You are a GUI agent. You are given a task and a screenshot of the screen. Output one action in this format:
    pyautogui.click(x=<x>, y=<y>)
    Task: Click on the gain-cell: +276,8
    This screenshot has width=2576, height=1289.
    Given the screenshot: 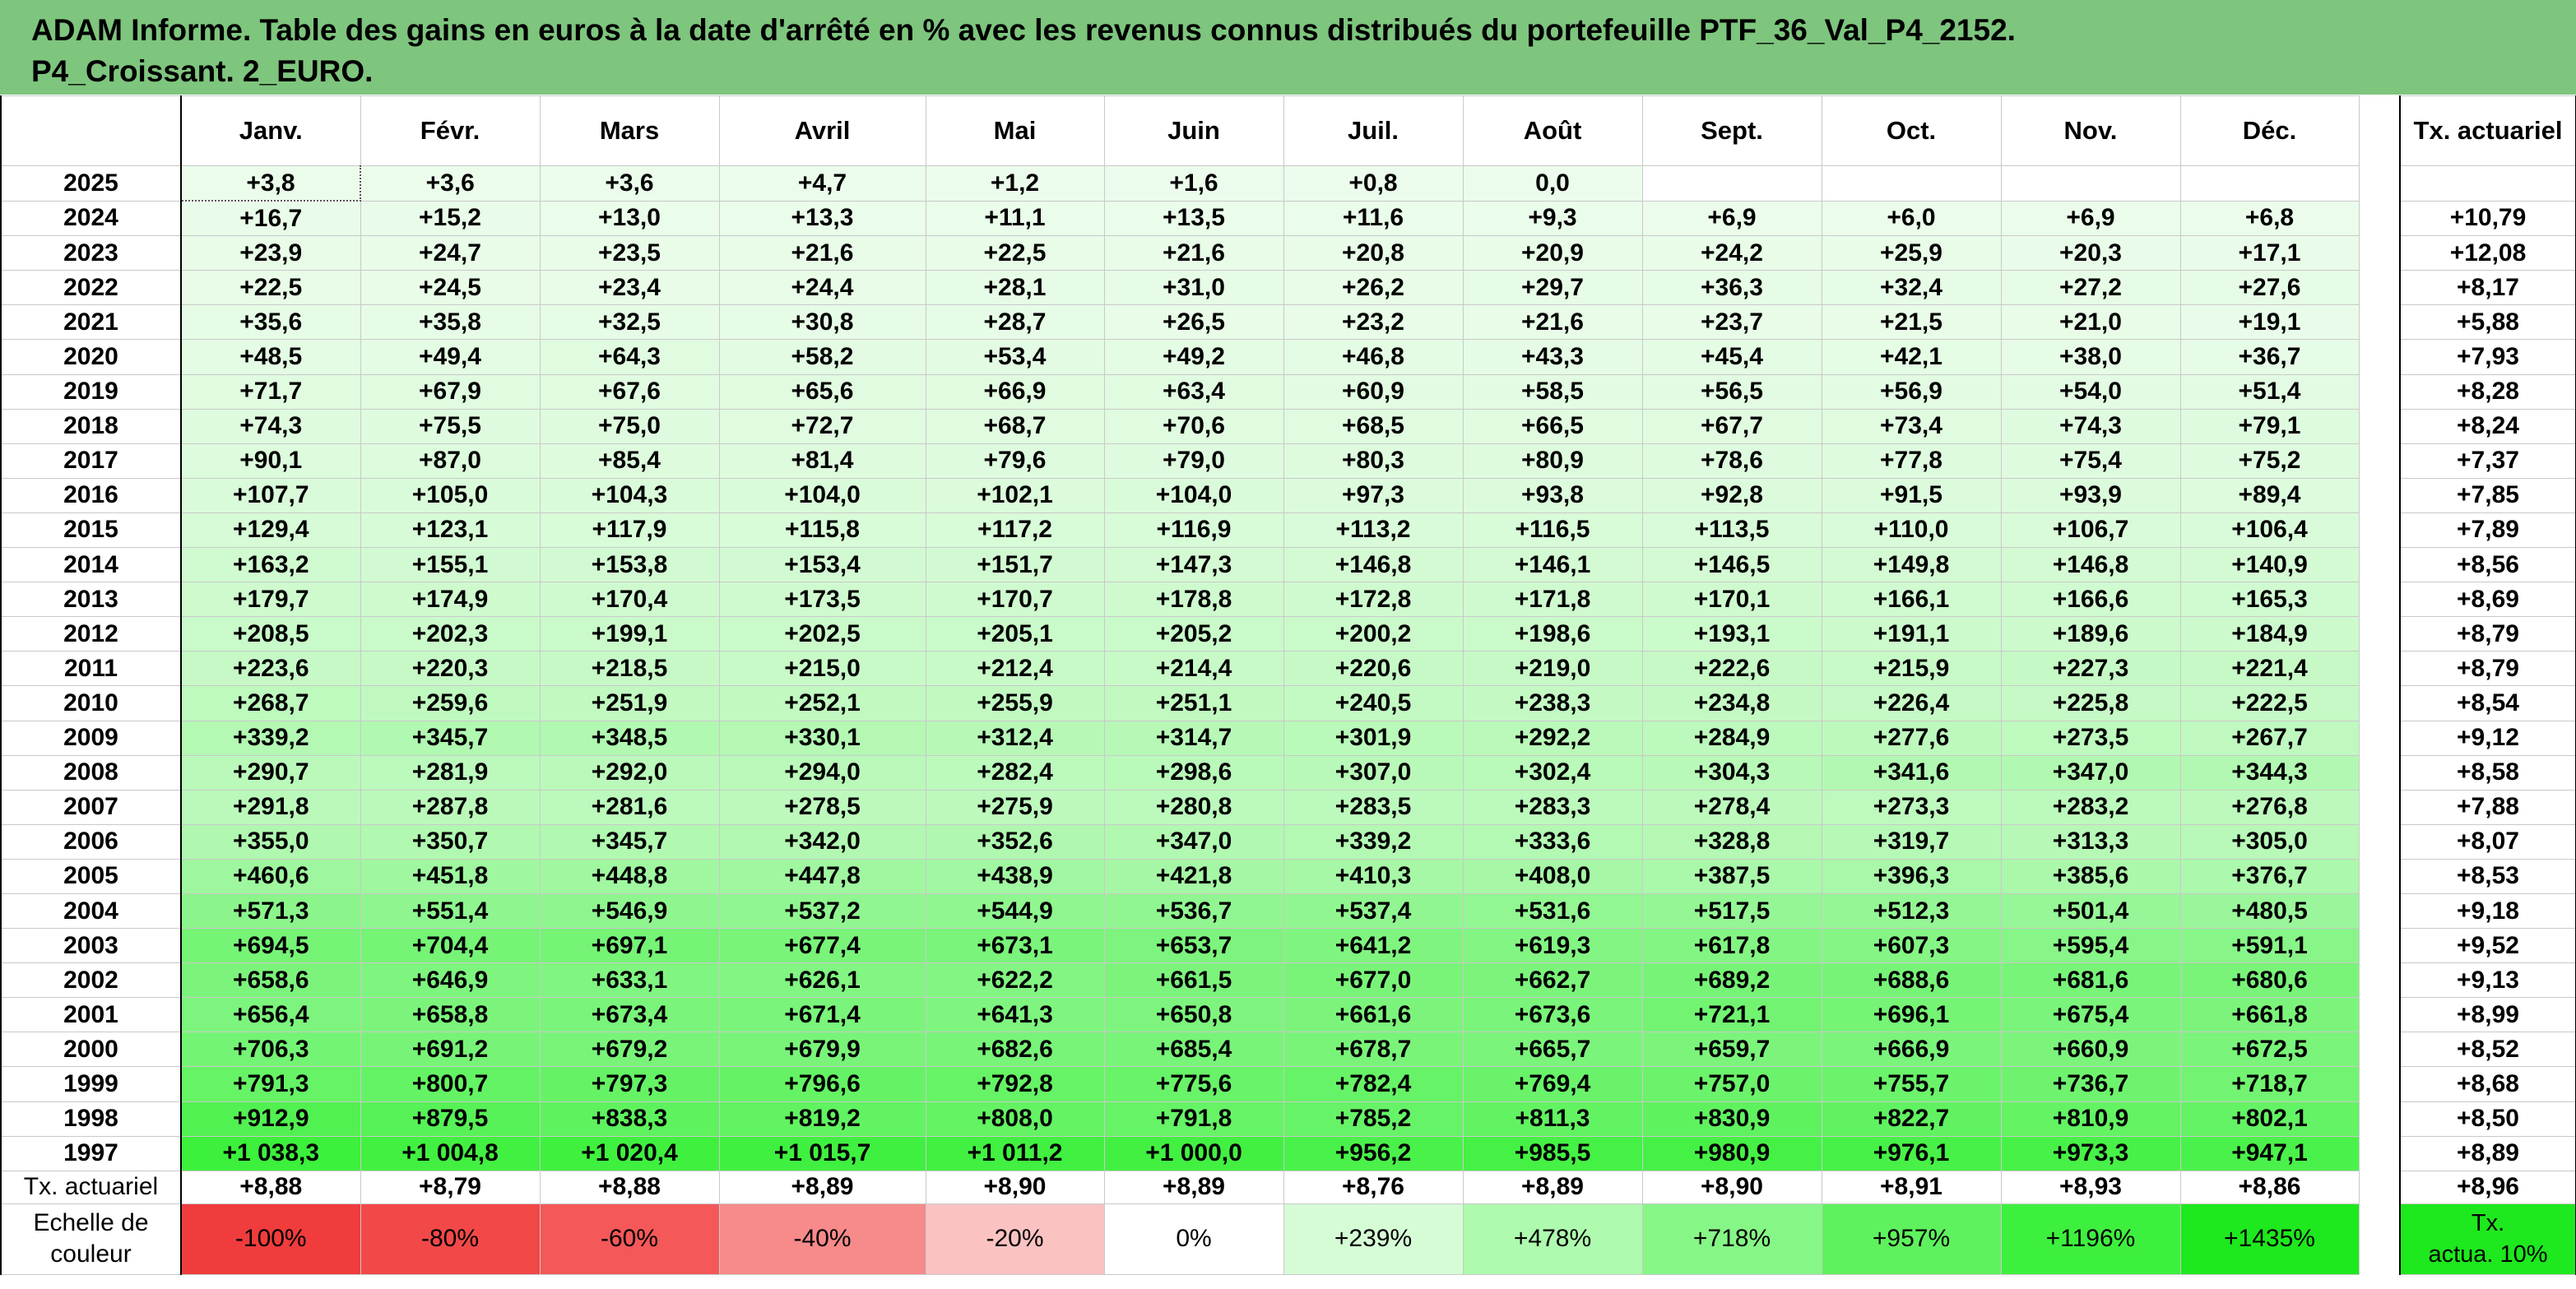 What is the action you would take?
    pyautogui.click(x=2269, y=807)
    